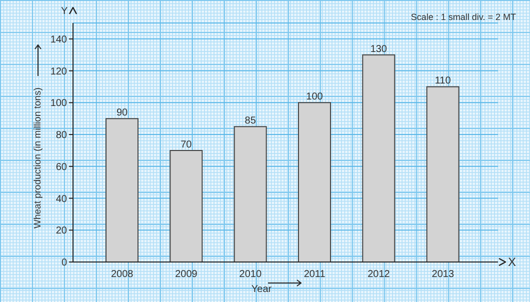 The height and width of the screenshot is (302, 530). I want to click on text: Y, so click(64, 11).